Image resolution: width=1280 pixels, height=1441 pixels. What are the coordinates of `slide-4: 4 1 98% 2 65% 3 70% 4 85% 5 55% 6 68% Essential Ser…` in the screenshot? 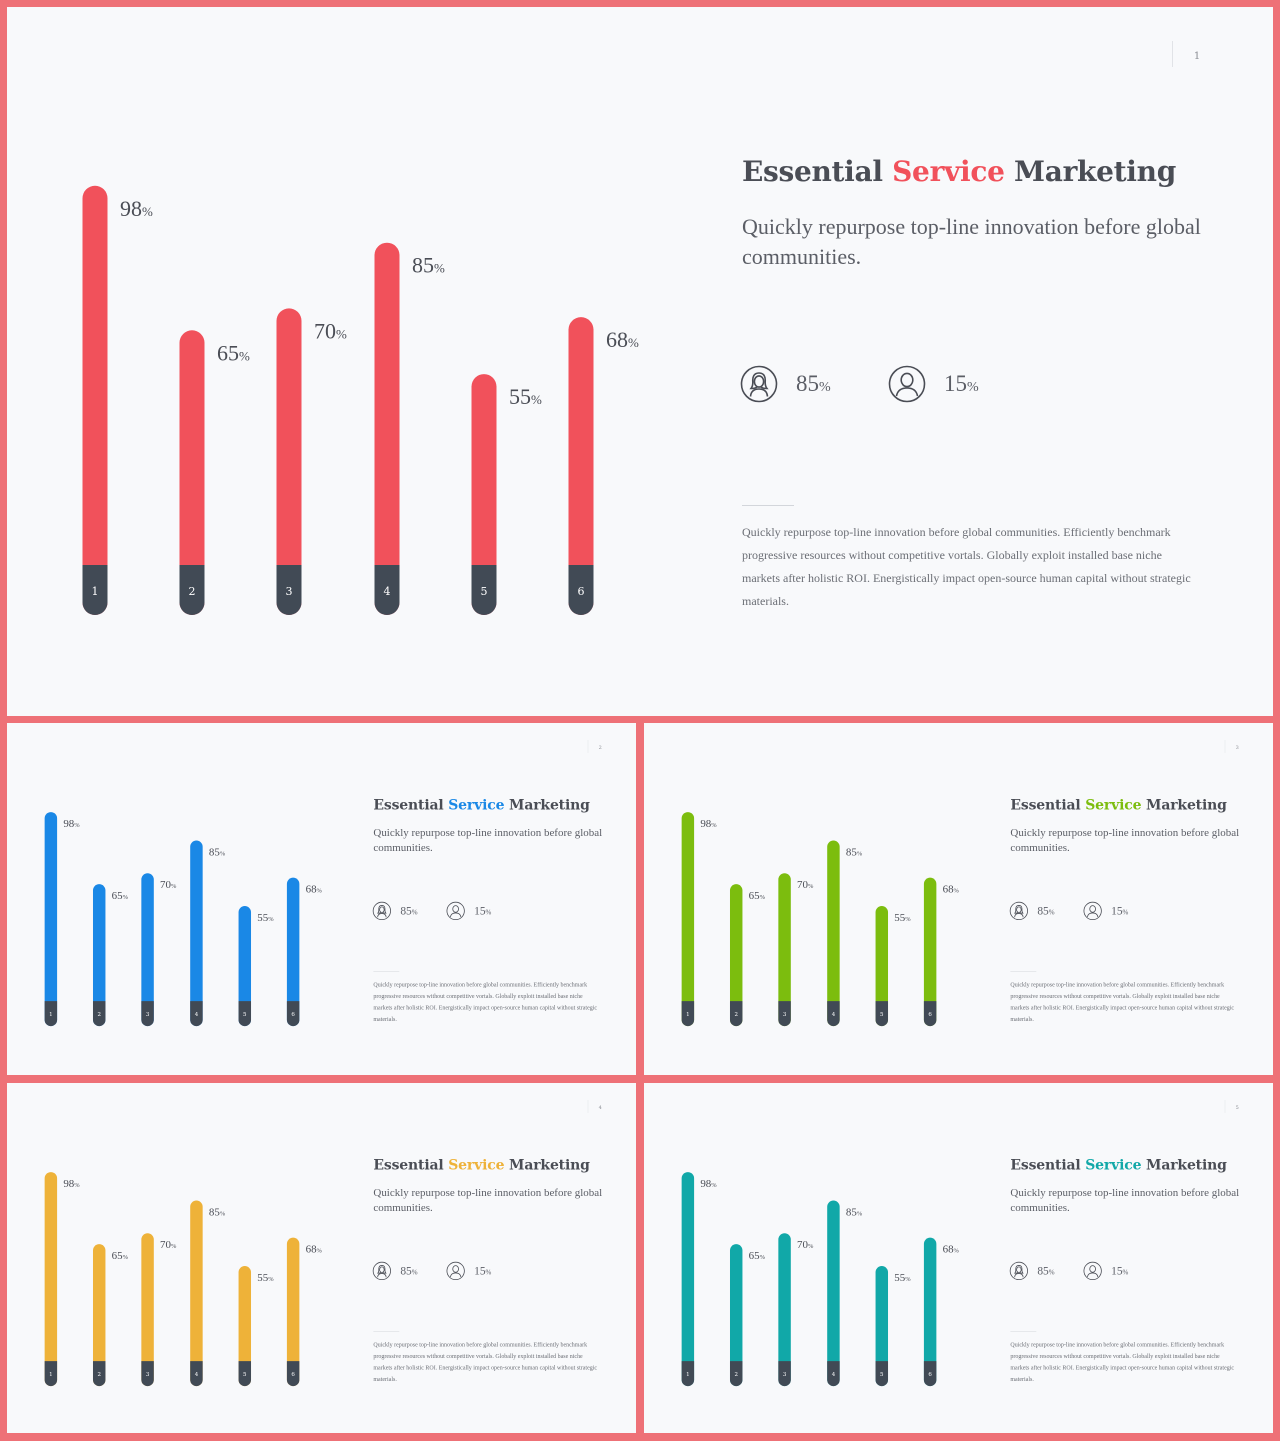 It's located at (321, 1258).